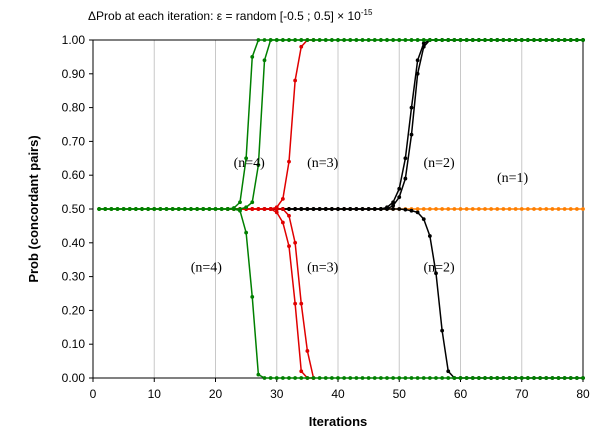 The height and width of the screenshot is (441, 595). What do you see at coordinates (33, 208) in the screenshot?
I see `y-axis-title: Prob (concordant pairs)` at bounding box center [33, 208].